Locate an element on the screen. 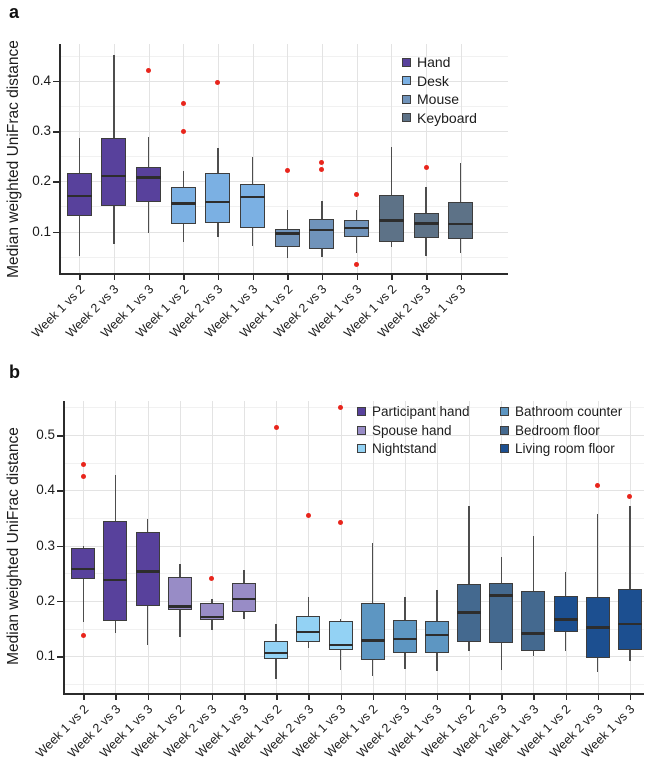 The height and width of the screenshot is (769, 649). legend-label: Hand is located at coordinates (434, 62).